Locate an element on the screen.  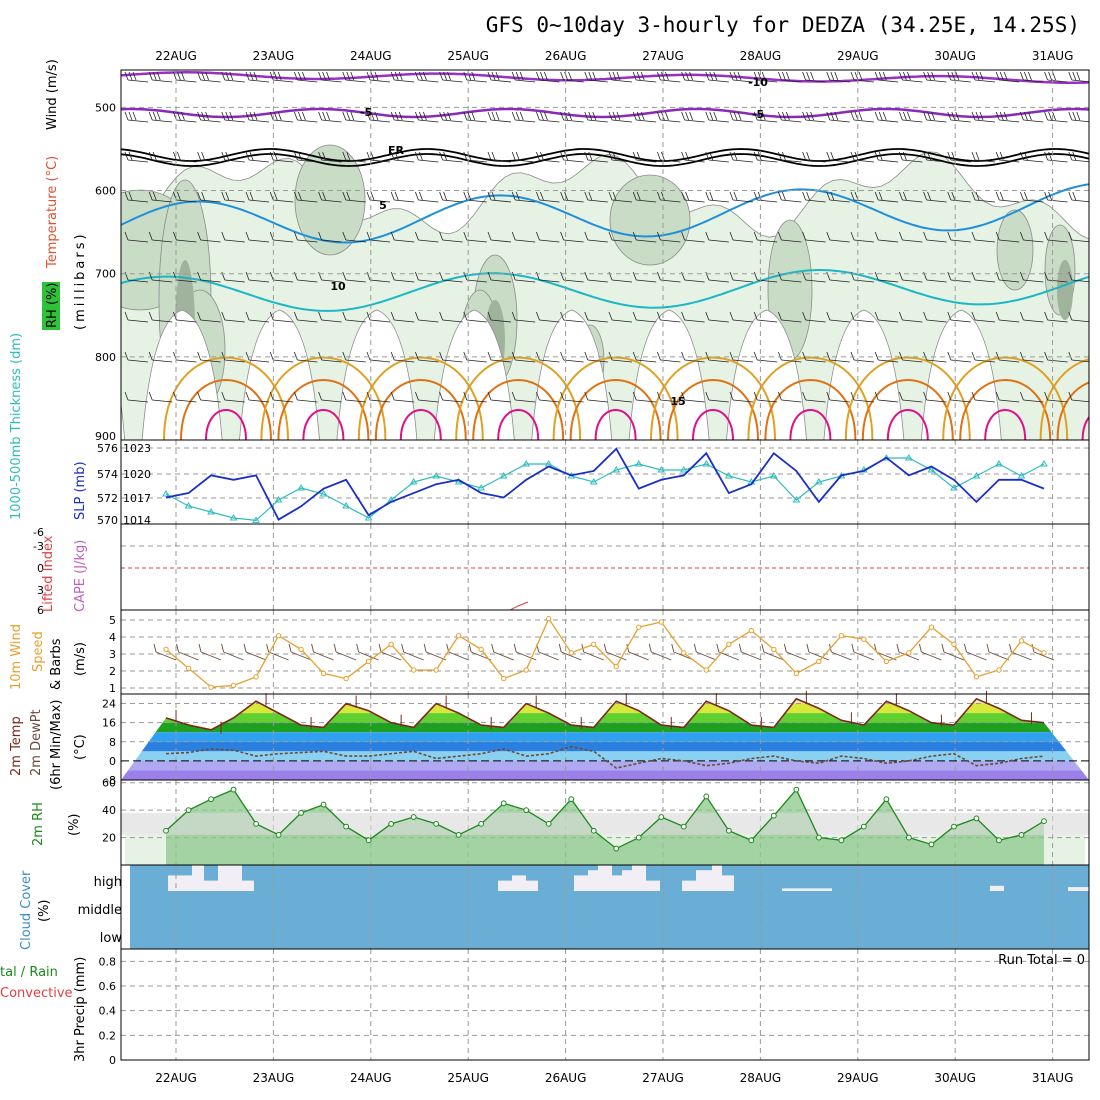
slp-tick-2: 1017 is located at coordinates (137, 498).